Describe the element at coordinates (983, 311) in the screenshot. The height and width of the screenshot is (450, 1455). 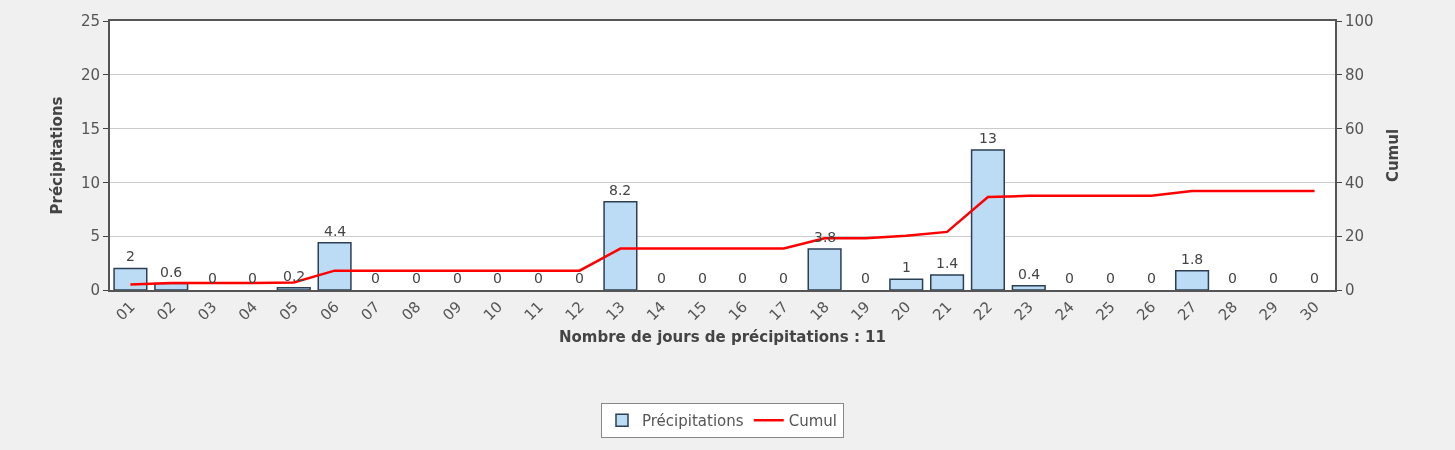
I see `x-tick-label: 22` at that location.